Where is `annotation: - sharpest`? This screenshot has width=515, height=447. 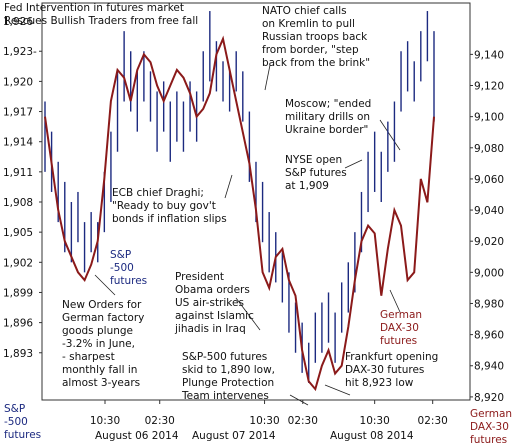 annotation: - sharpest is located at coordinates (88, 357).